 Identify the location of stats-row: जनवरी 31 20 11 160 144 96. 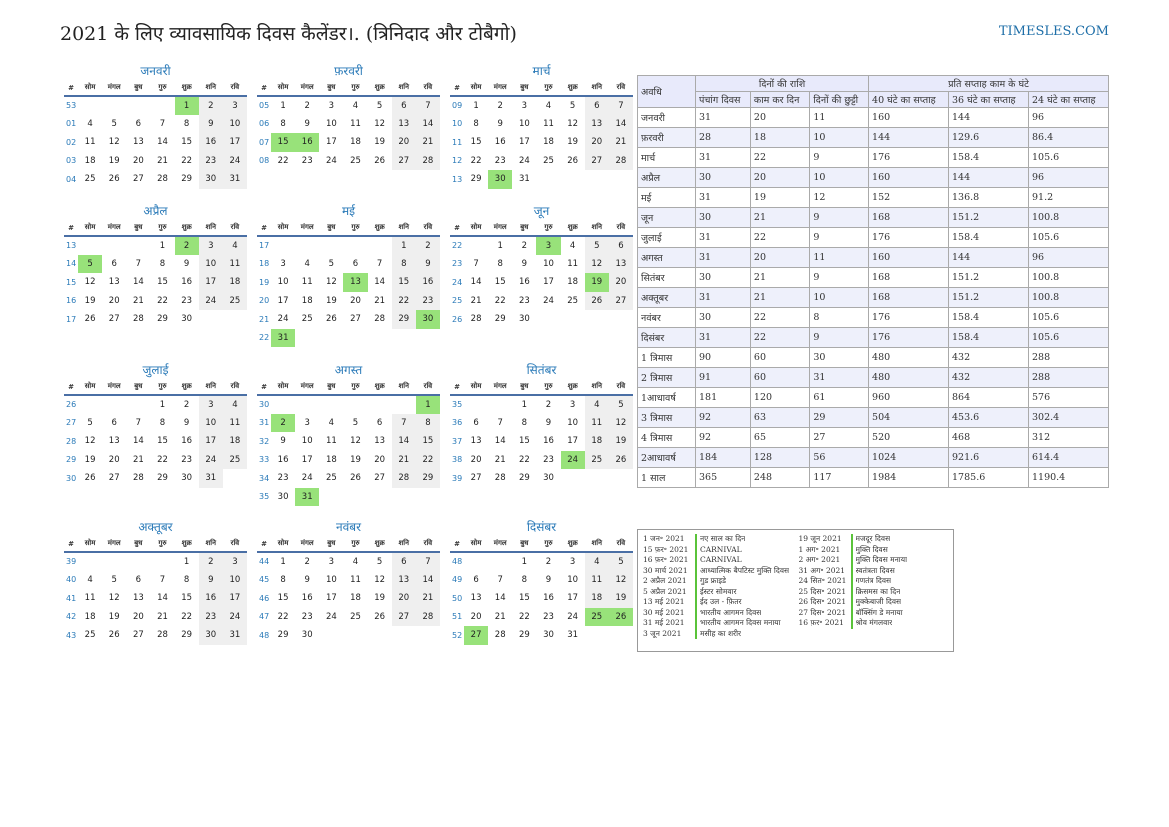
(873, 117).